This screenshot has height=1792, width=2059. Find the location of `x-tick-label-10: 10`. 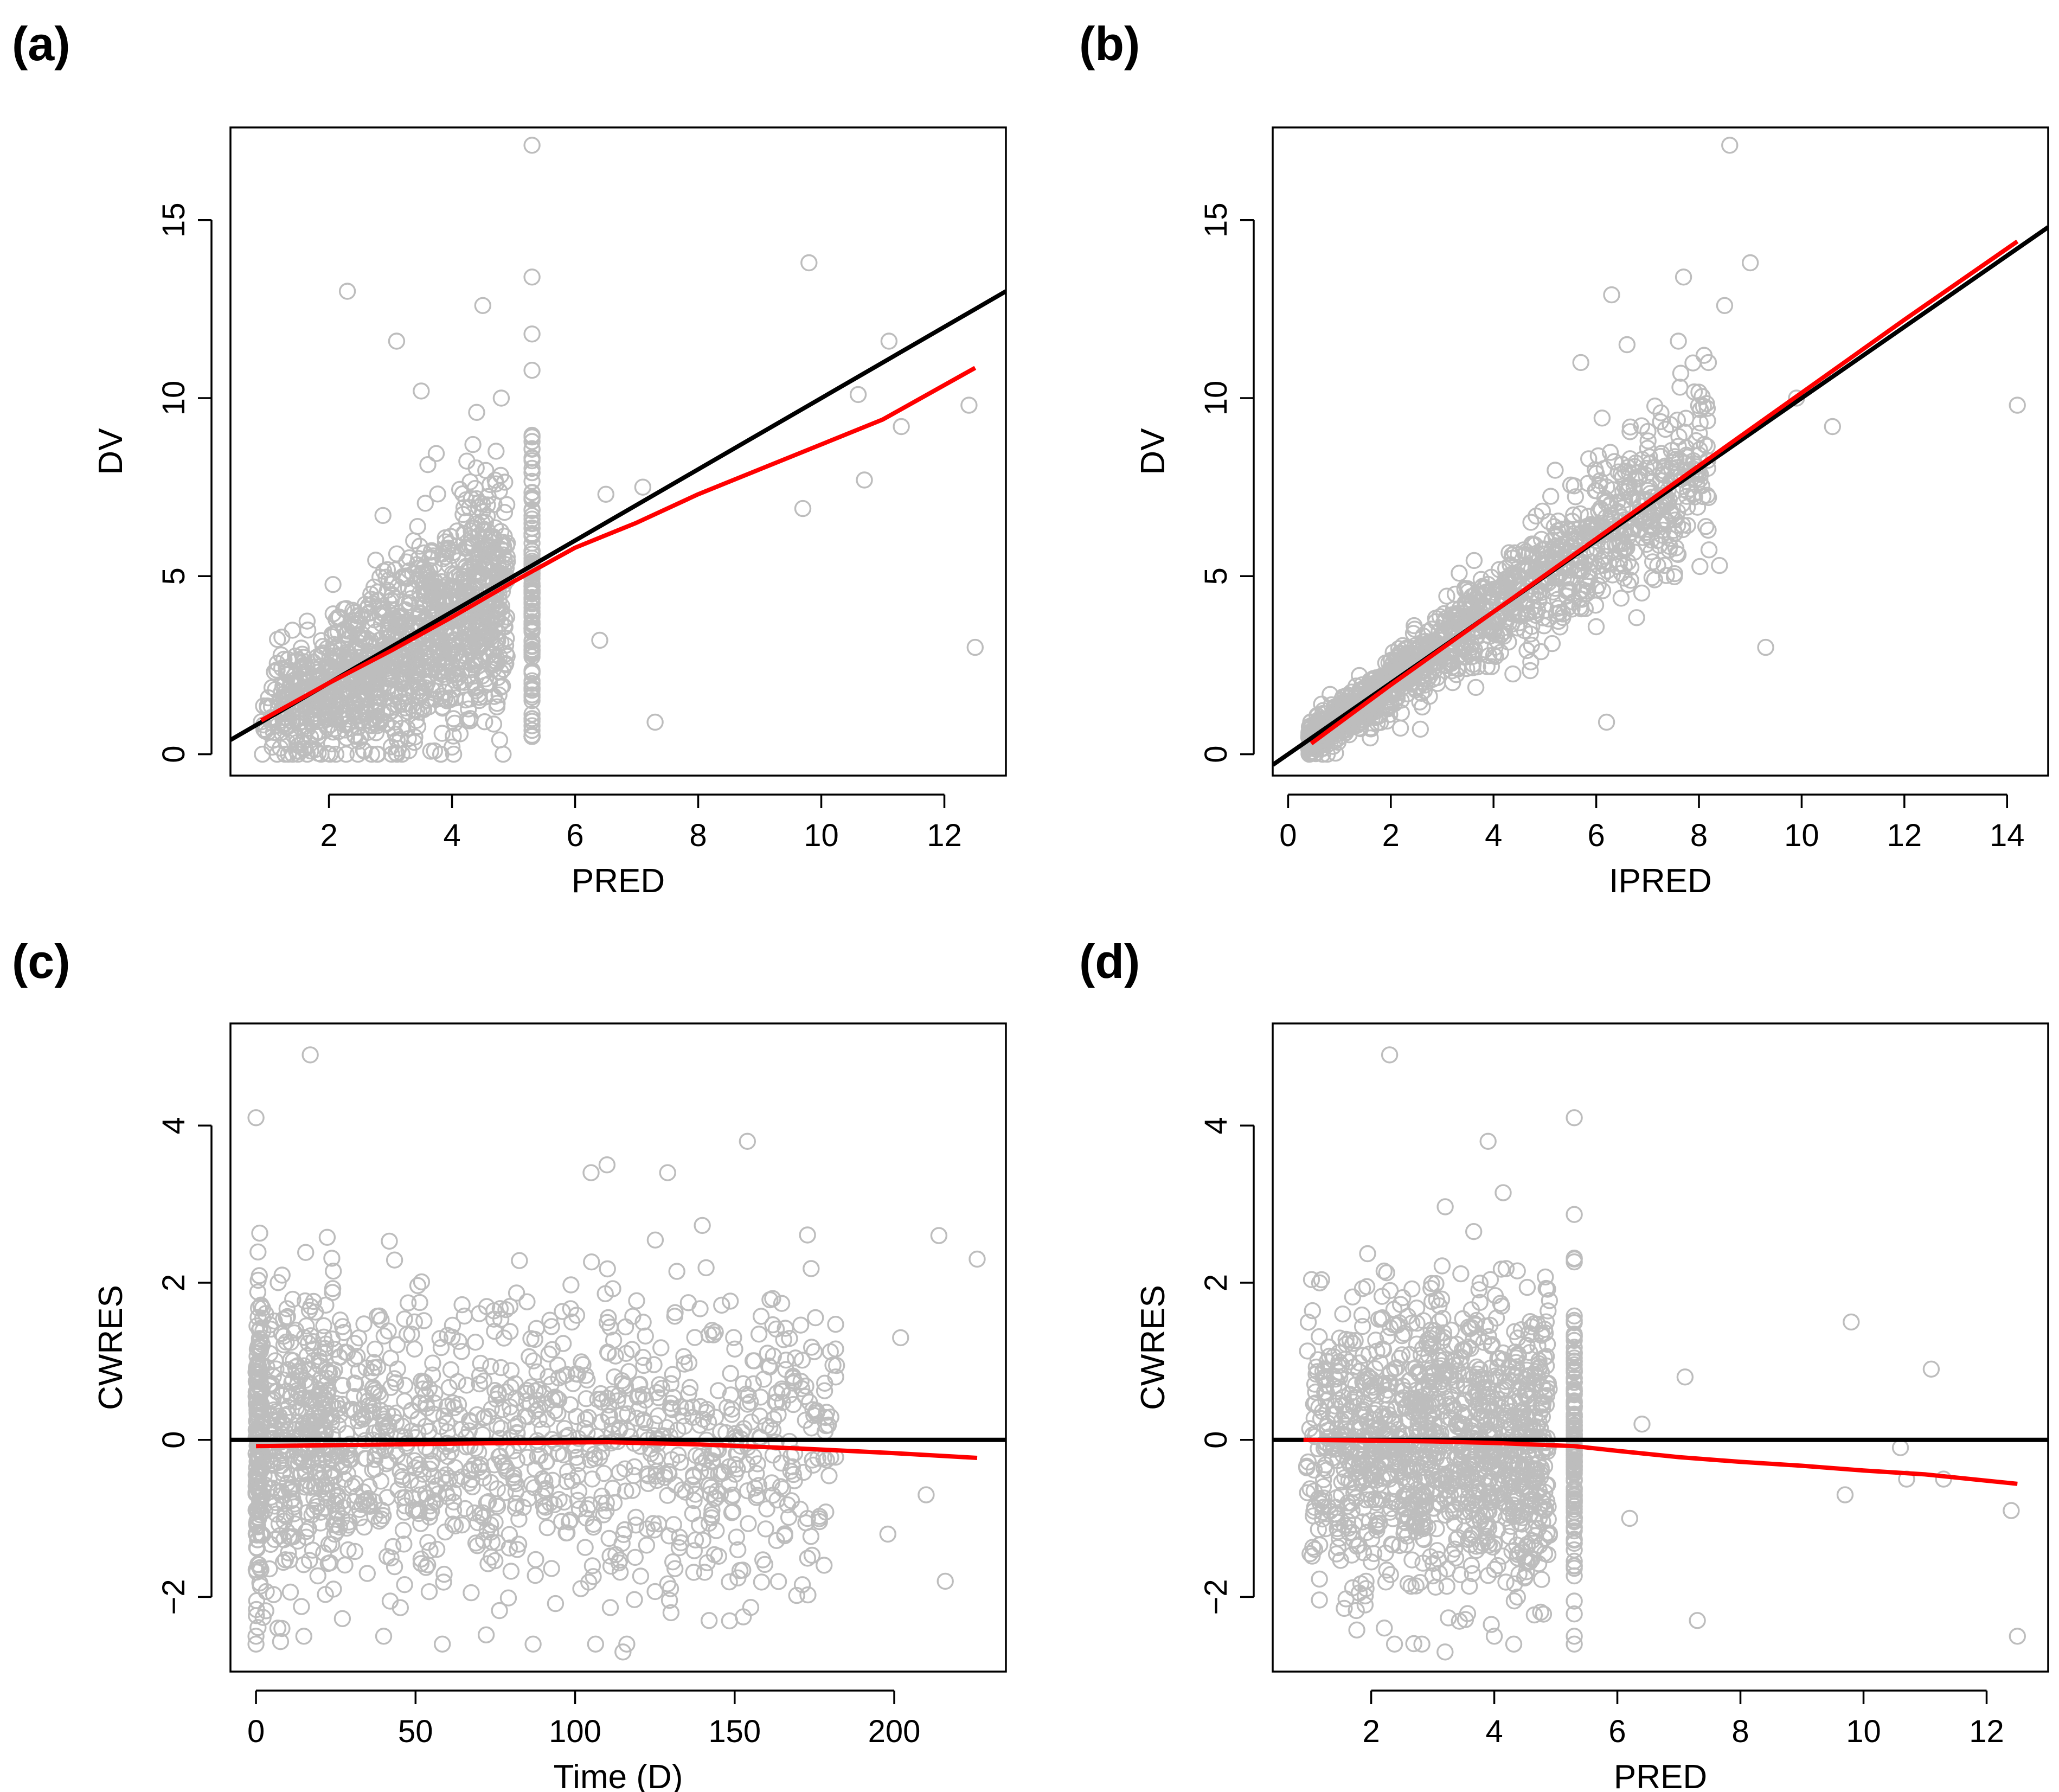

x-tick-label-10: 10 is located at coordinates (821, 835).